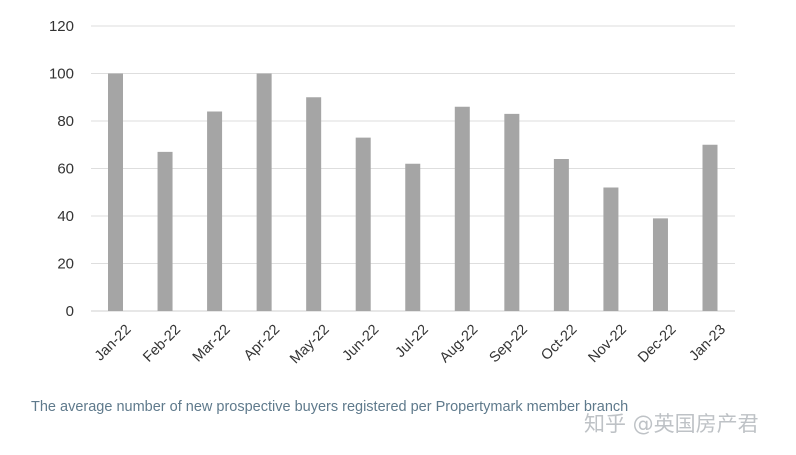 The width and height of the screenshot is (796, 455). I want to click on y-tick-label: 20, so click(65, 264).